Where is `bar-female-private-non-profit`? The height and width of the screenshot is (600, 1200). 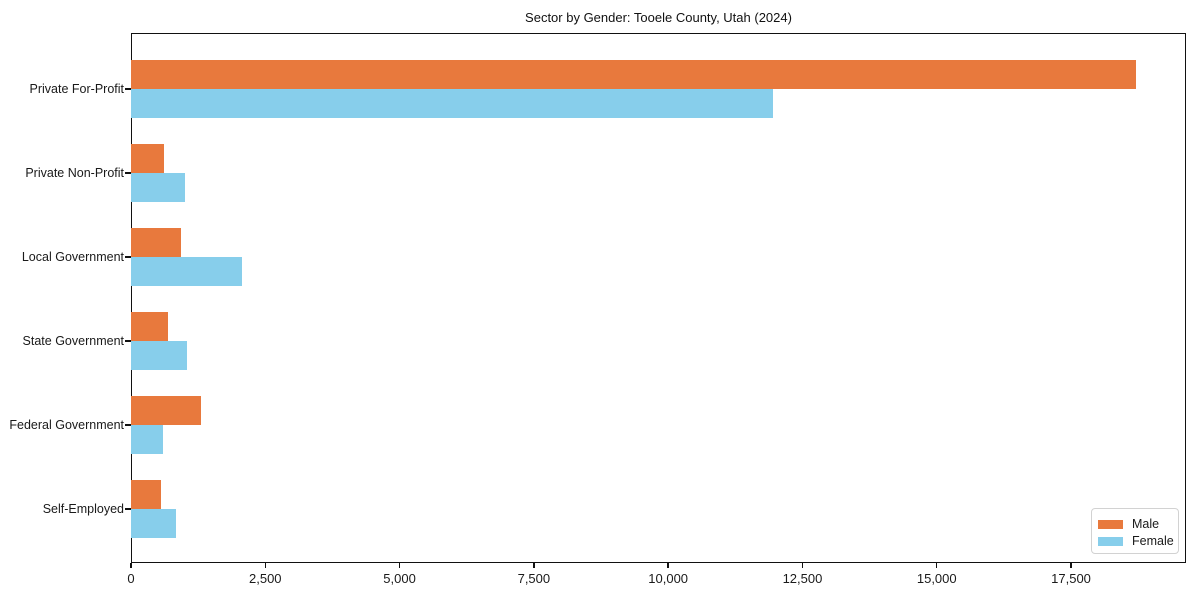
bar-female-private-non-profit is located at coordinates (158, 187).